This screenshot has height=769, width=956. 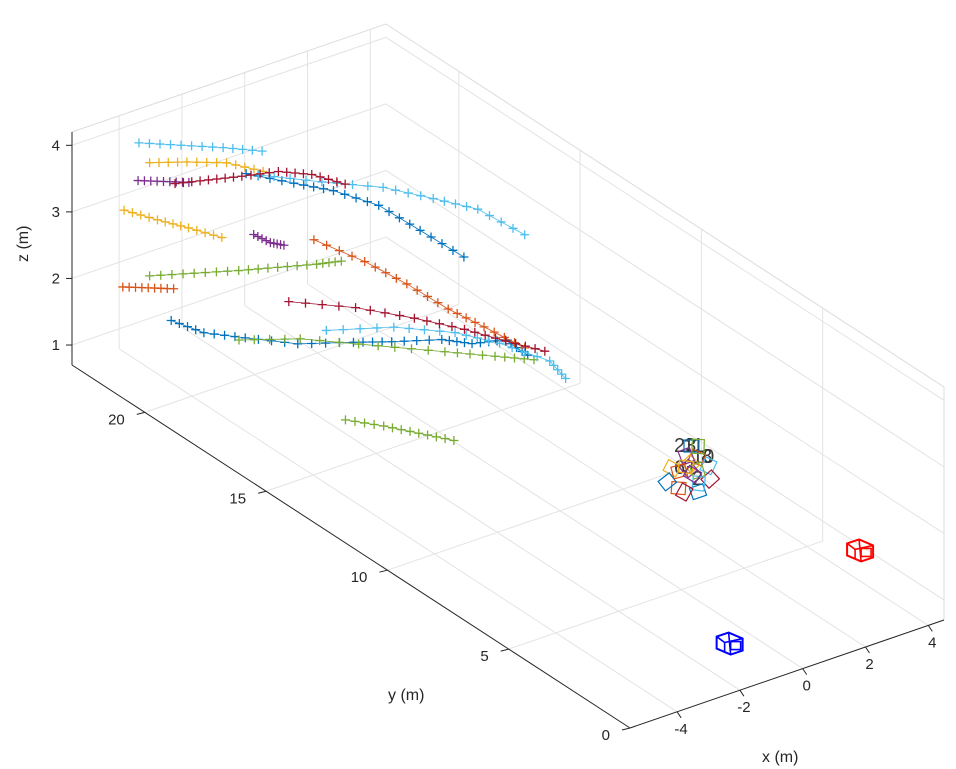 What do you see at coordinates (787, 674) in the screenshot?
I see `x-axis-line` at bounding box center [787, 674].